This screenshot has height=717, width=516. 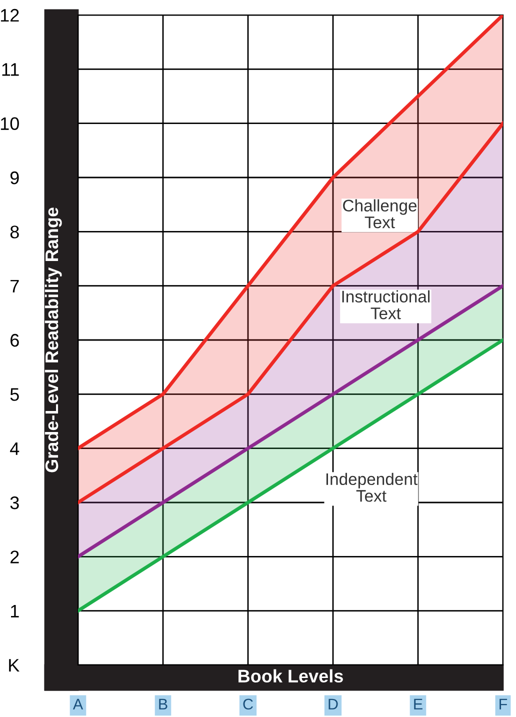 I want to click on y-tick-label: 11, so click(x=10, y=69).